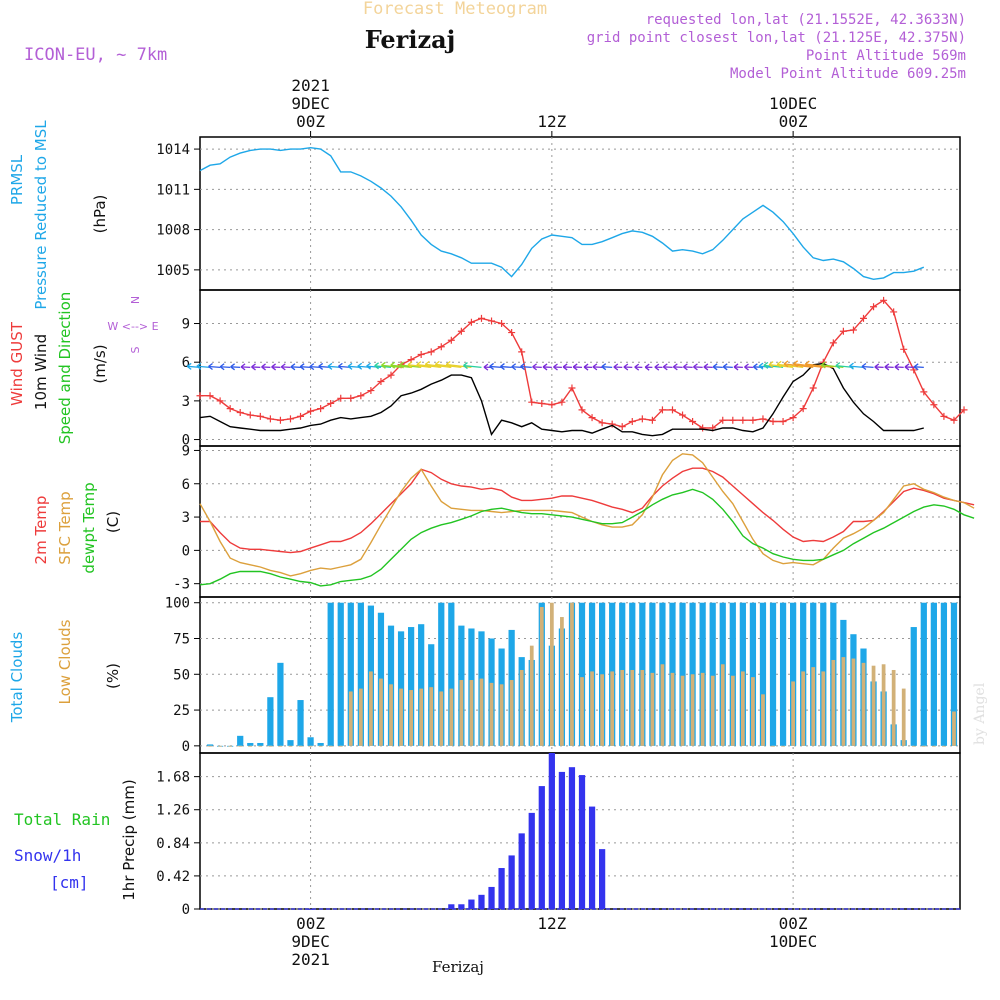  What do you see at coordinates (173, 231) in the screenshot?
I see `y-tick-label: 1008` at bounding box center [173, 231].